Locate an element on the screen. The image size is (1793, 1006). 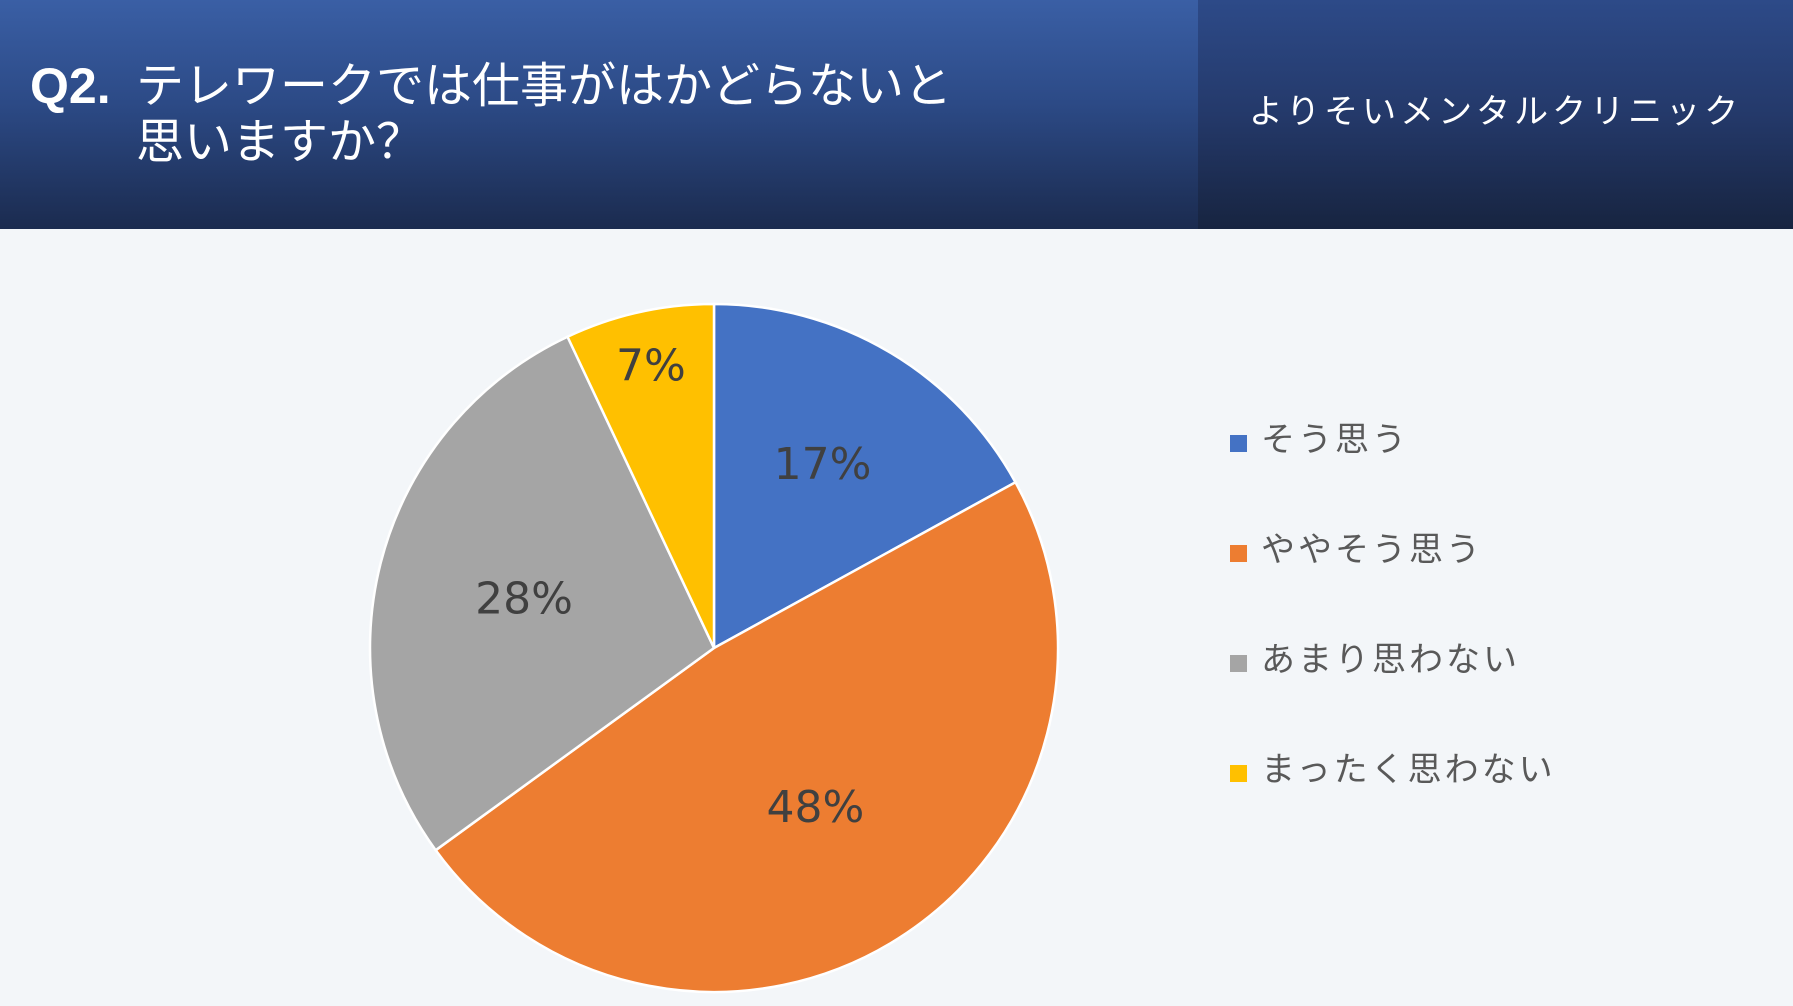
legend-item: ややそう思う is located at coordinates (1393, 580).